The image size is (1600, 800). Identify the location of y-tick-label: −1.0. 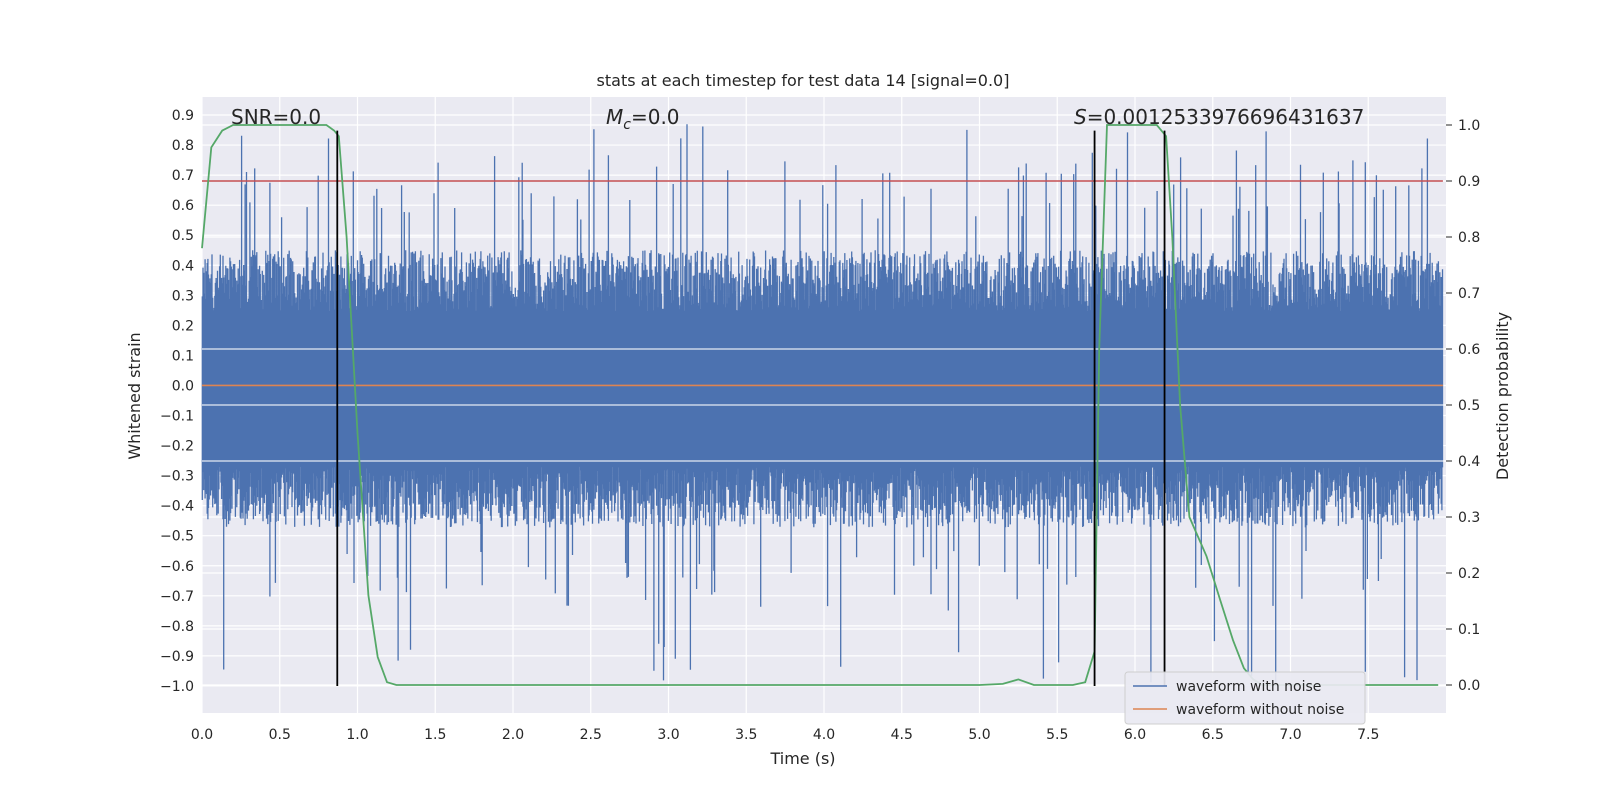
(177, 687).